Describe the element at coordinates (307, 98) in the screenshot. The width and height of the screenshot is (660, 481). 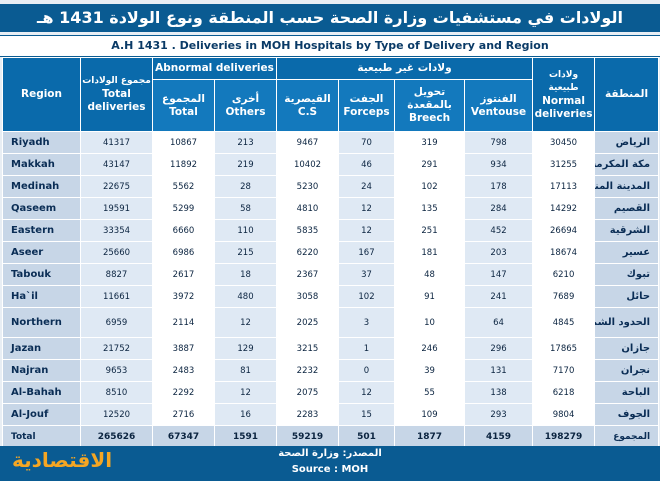
I see `header-cs-ar: القيصرية` at that location.